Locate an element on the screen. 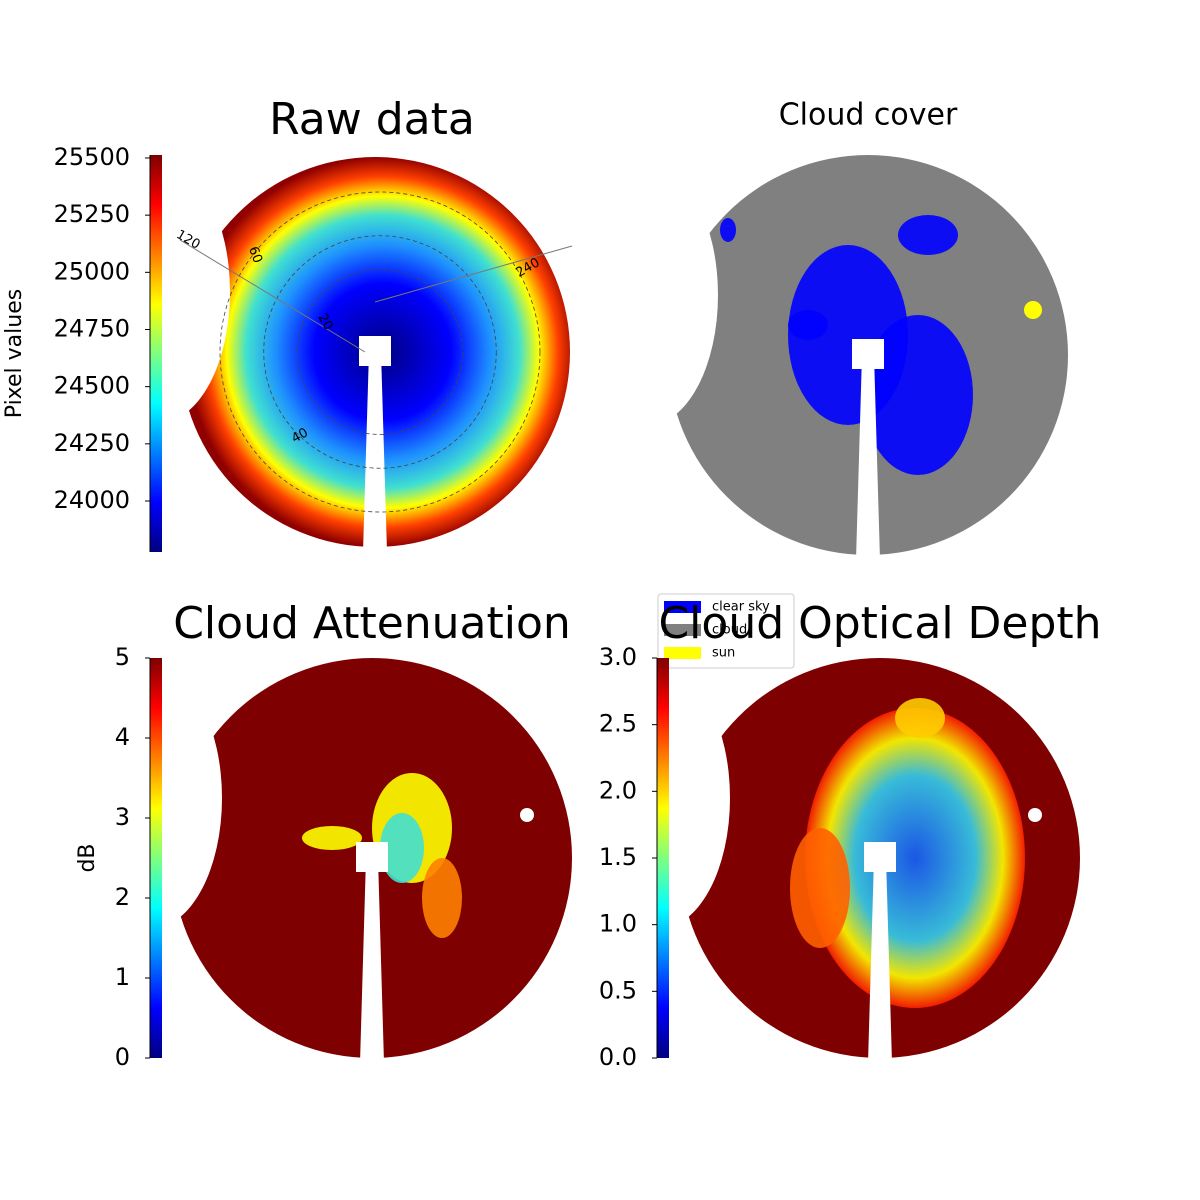 This screenshot has width=1200, height=1200. tick-label: 0.0 is located at coordinates (618, 1057).